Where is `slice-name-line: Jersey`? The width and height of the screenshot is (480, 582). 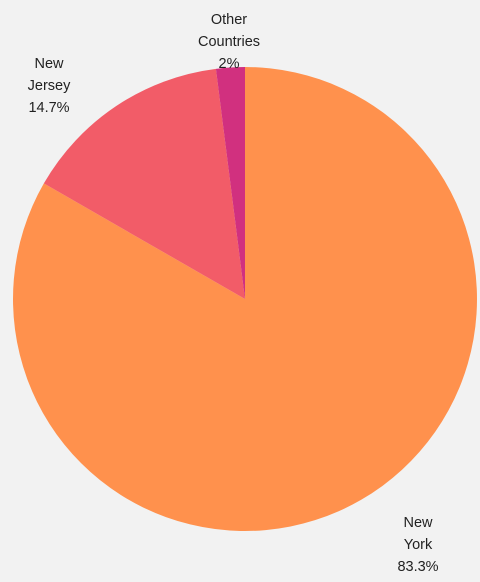
slice-name-line: Jersey is located at coordinates (49, 86).